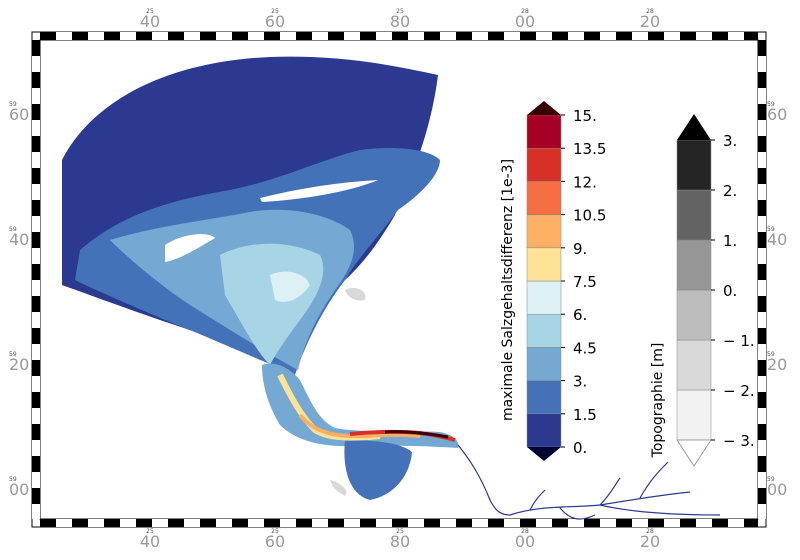  I want to click on topography-colorbar-title: Topographie [m], so click(658, 401).